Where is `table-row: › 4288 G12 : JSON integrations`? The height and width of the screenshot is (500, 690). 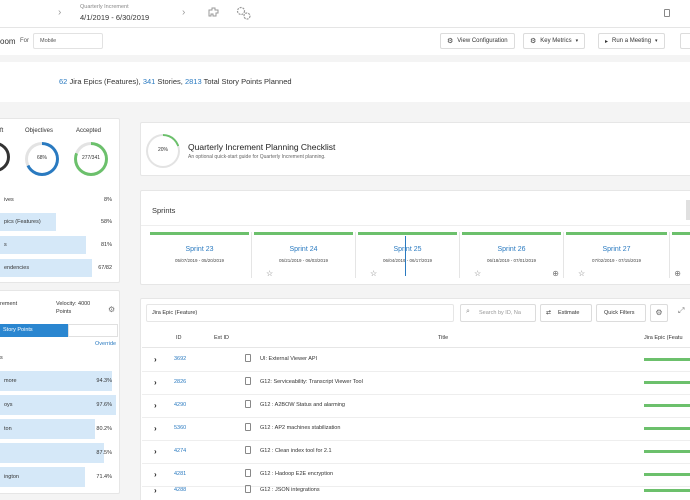 table-row: › 4288 G12 : JSON integrations is located at coordinates (416, 490).